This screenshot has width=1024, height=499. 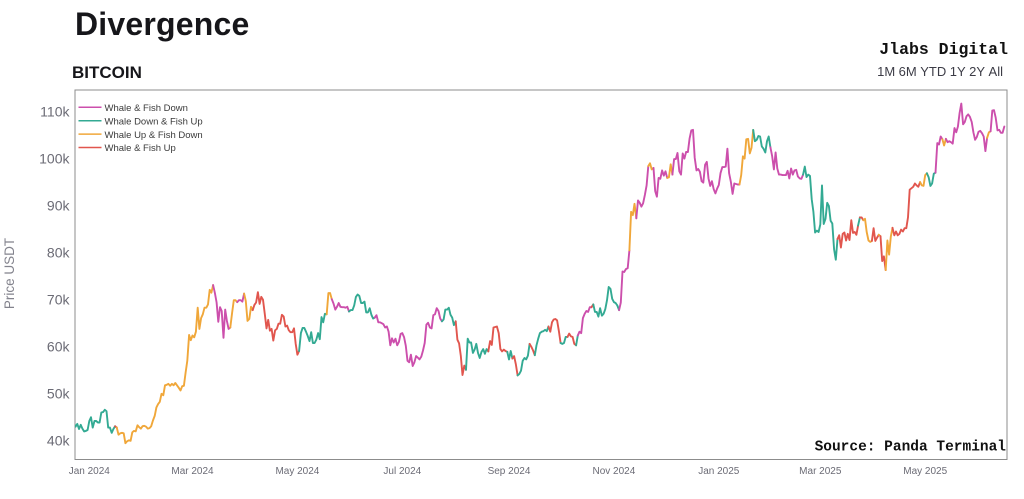 What do you see at coordinates (59, 347) in the screenshot?
I see `svg-text: 60k` at bounding box center [59, 347].